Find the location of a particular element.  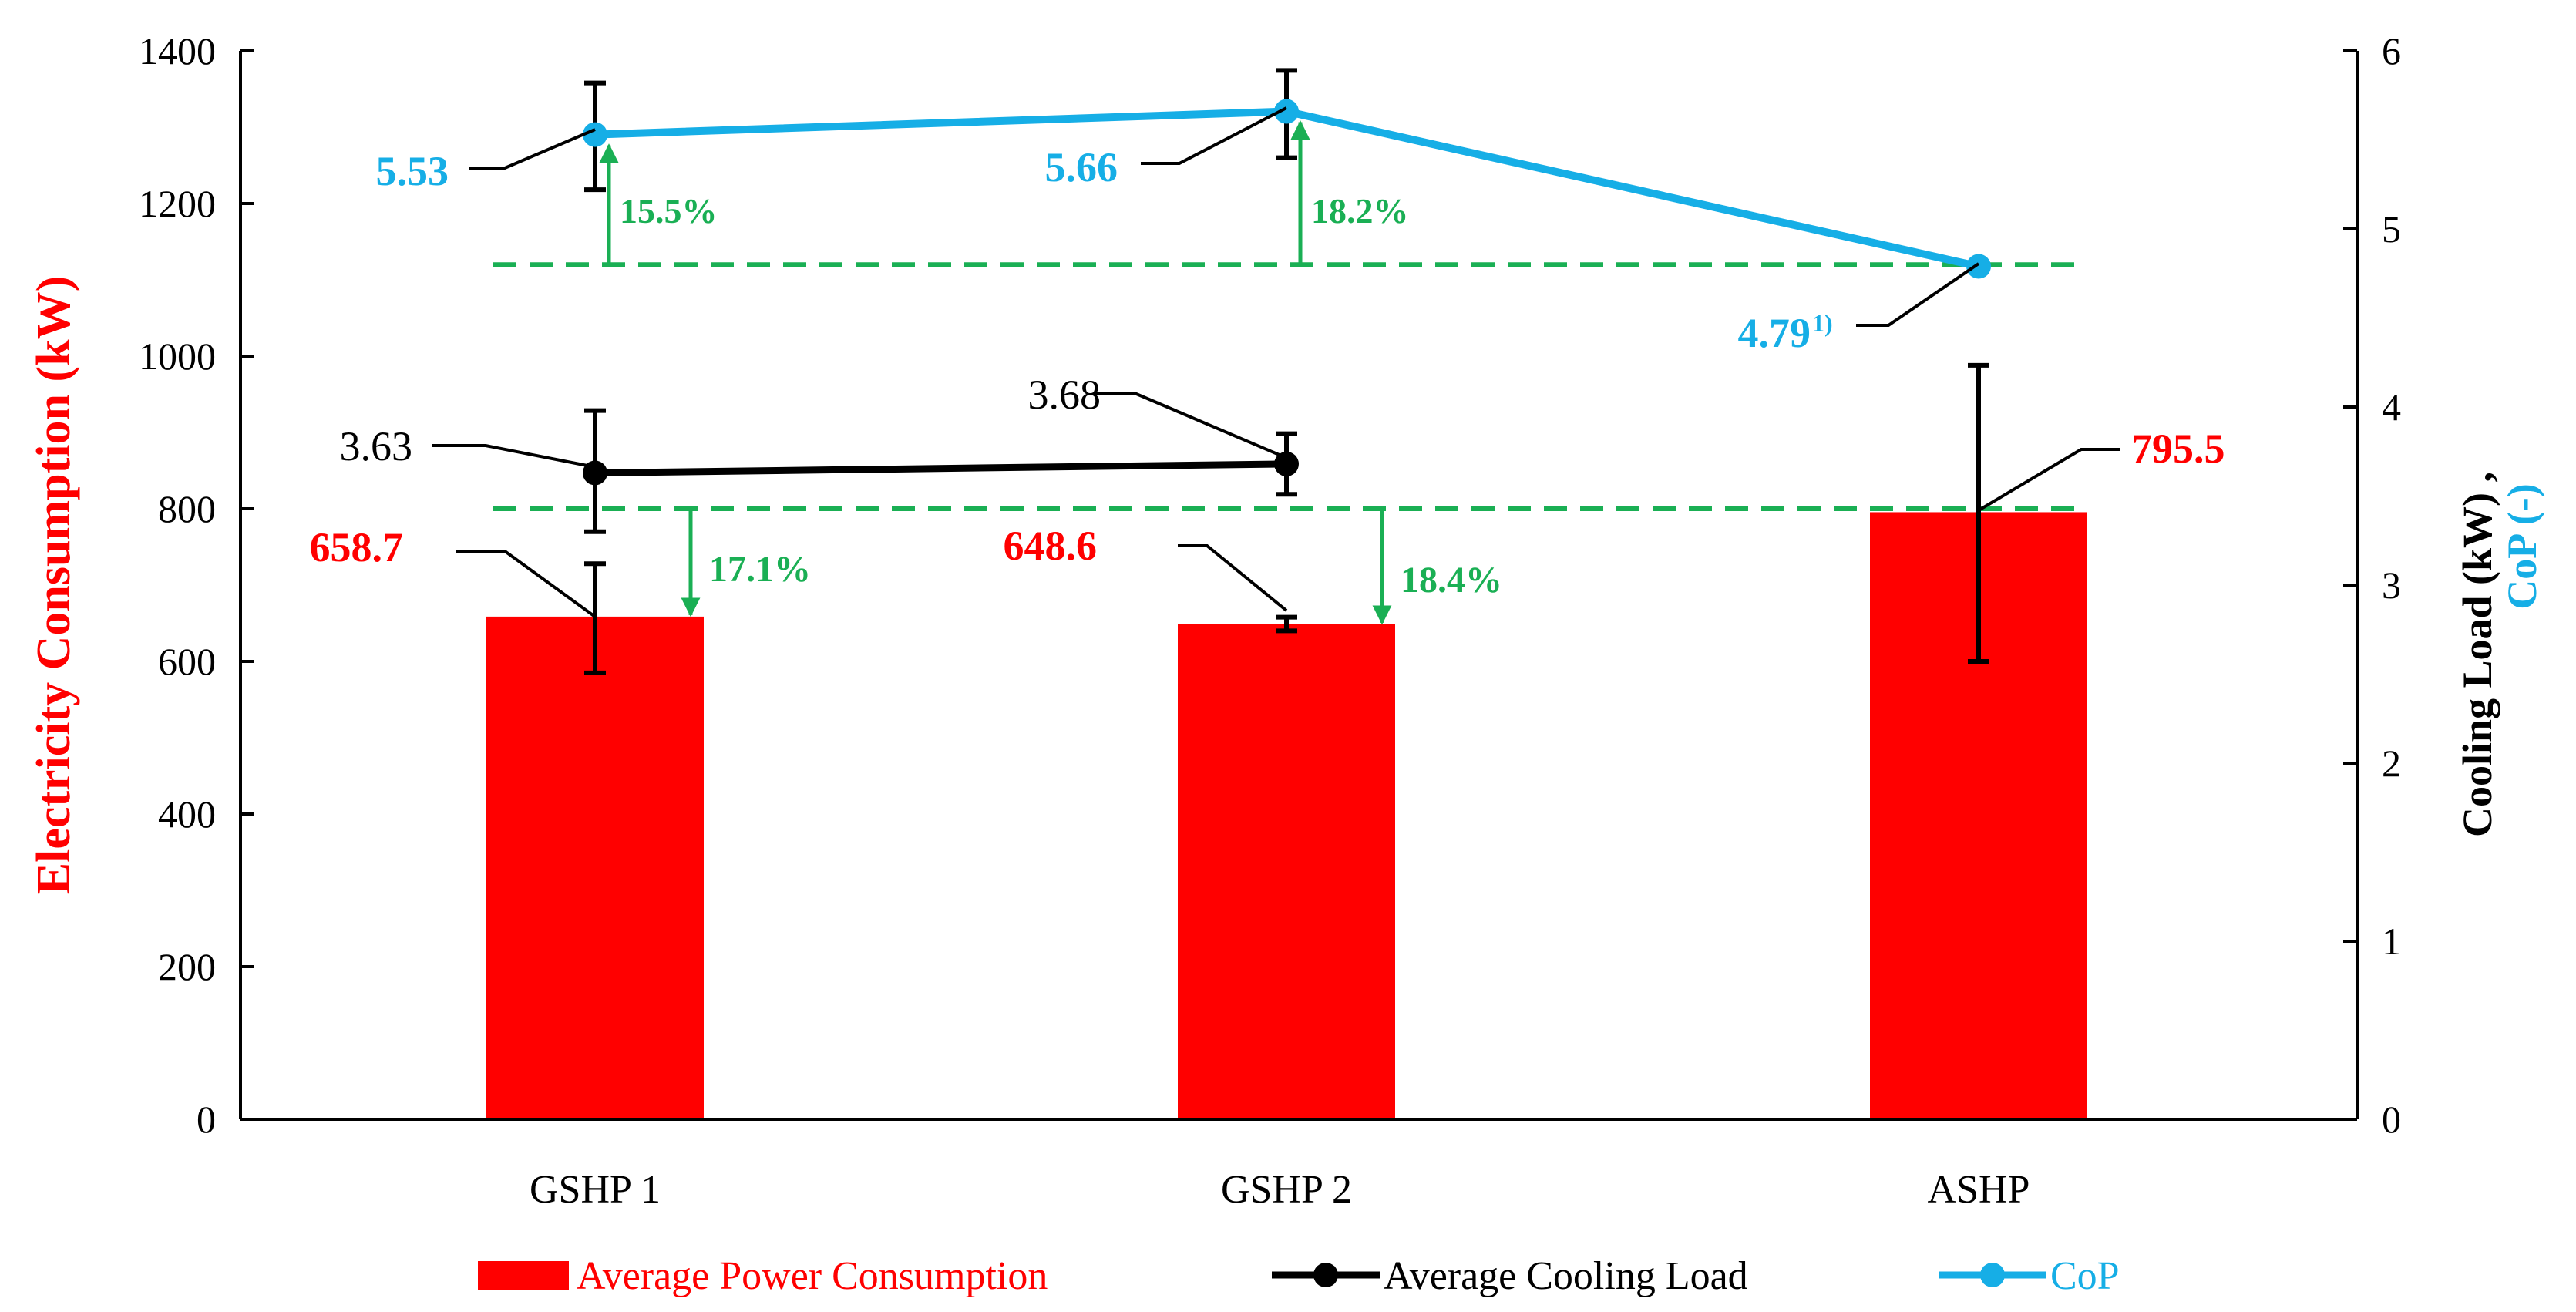

cop-increase-label-2: 18.2% is located at coordinates (1360, 211).